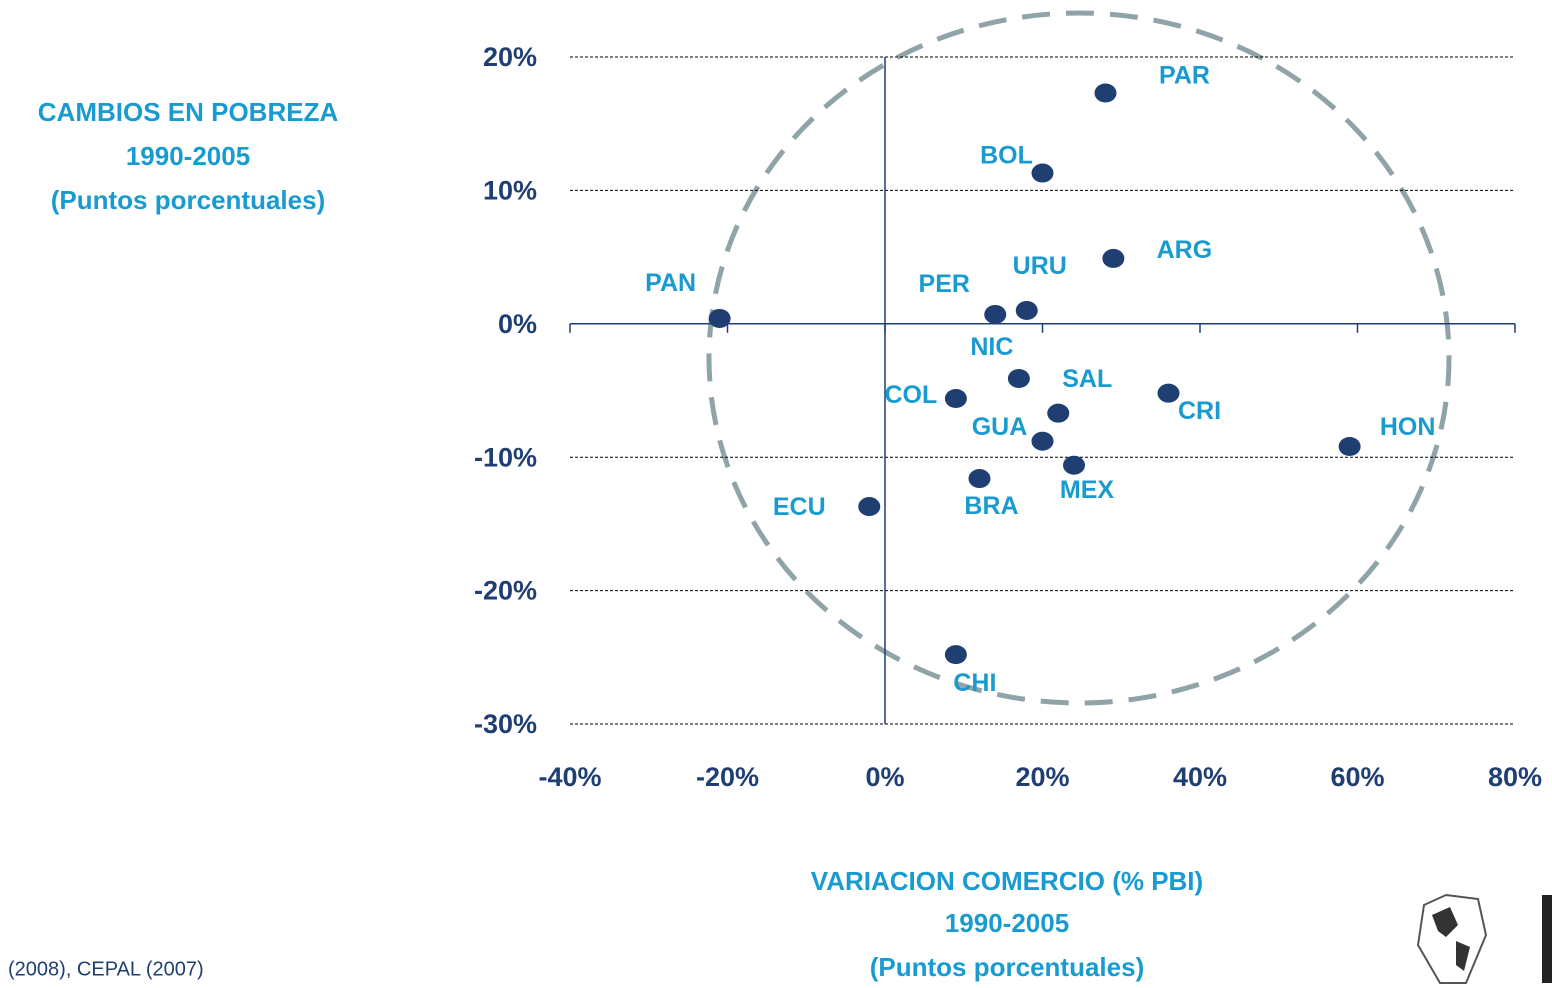 This screenshot has width=1552, height=988. Describe the element at coordinates (1185, 250) in the screenshot. I see `point-label: ARG` at that location.